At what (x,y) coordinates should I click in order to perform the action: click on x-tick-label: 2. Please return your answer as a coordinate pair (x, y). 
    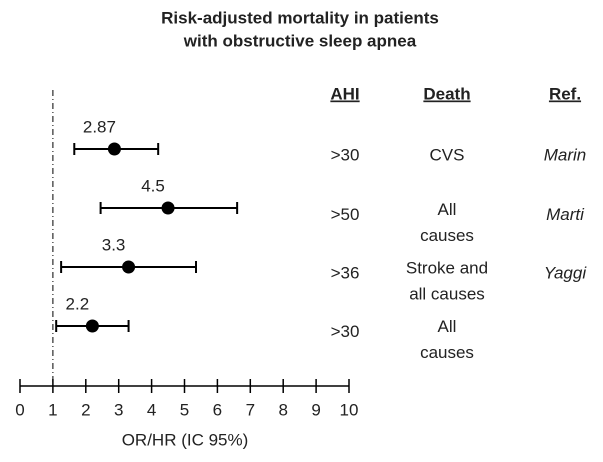
    Looking at the image, I should click on (85, 409).